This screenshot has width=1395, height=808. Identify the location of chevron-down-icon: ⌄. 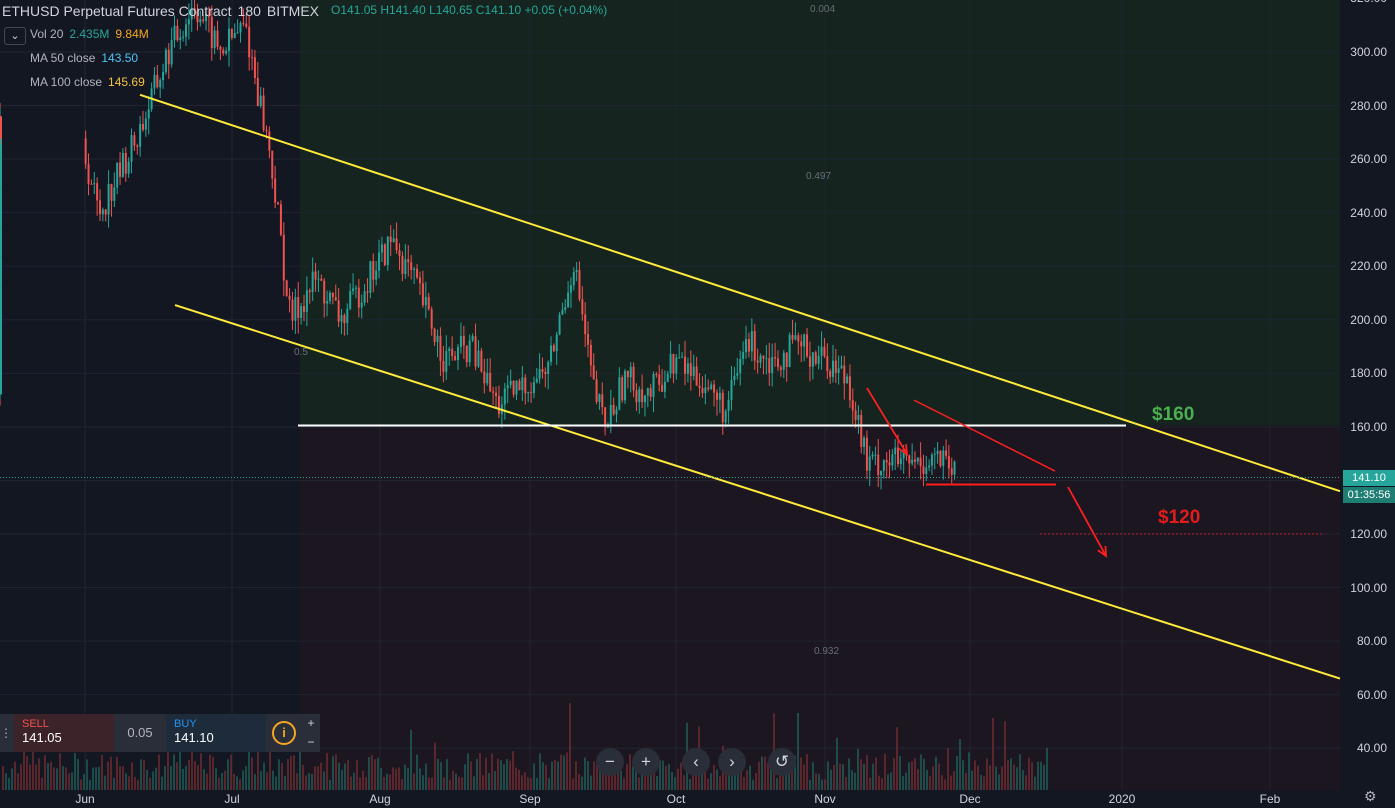
(15, 36).